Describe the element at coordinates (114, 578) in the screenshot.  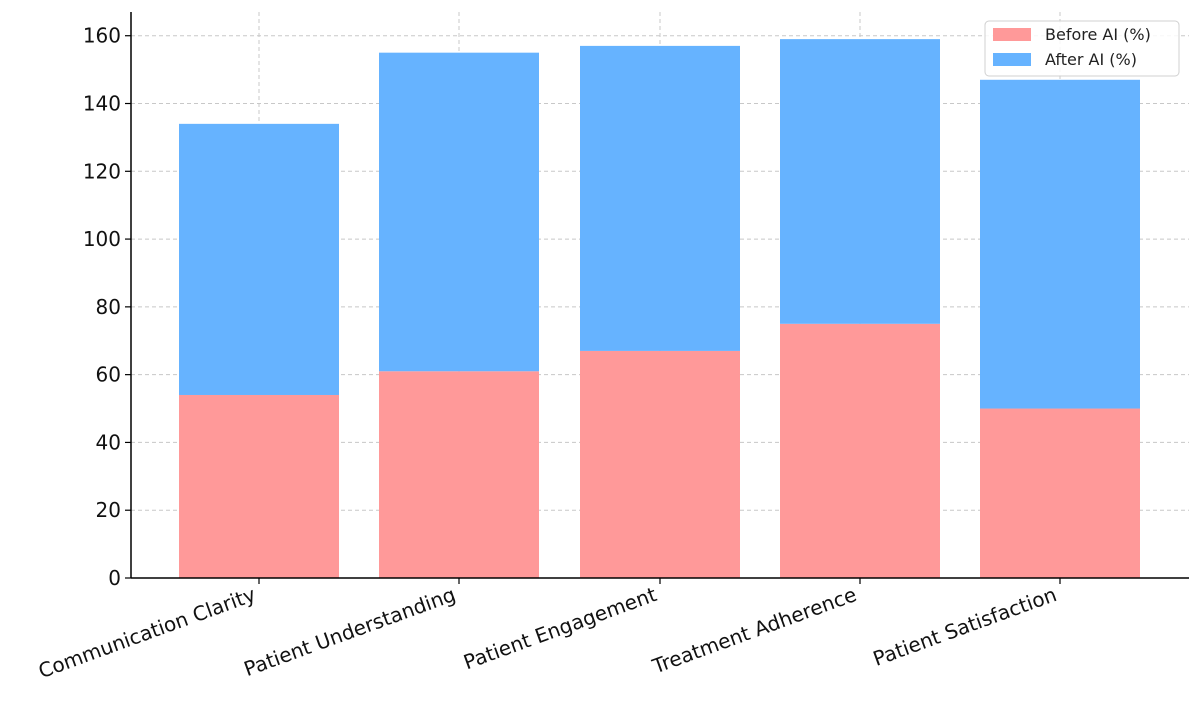
I see `y-tick-label: 0` at that location.